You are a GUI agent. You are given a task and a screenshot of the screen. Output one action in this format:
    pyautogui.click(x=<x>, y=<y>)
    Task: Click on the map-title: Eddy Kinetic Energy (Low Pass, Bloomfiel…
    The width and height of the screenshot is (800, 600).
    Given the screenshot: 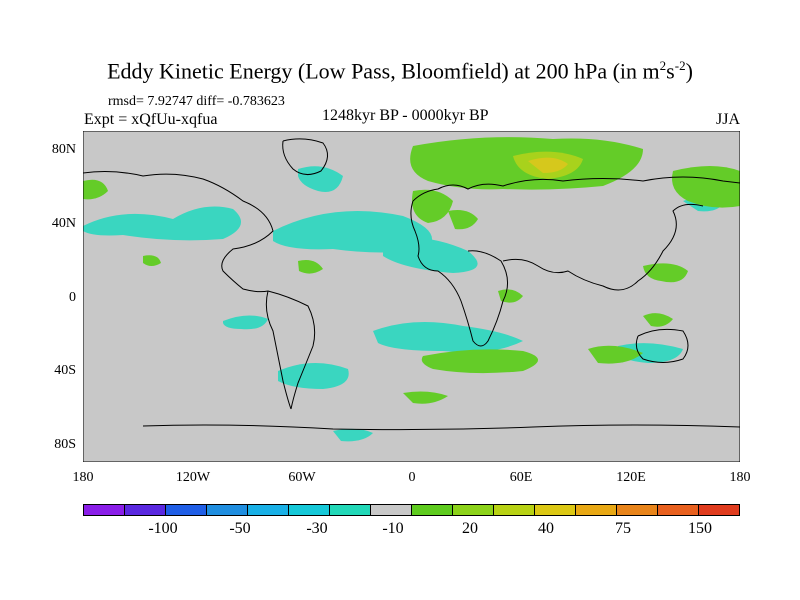 What is the action you would take?
    pyautogui.click(x=400, y=71)
    